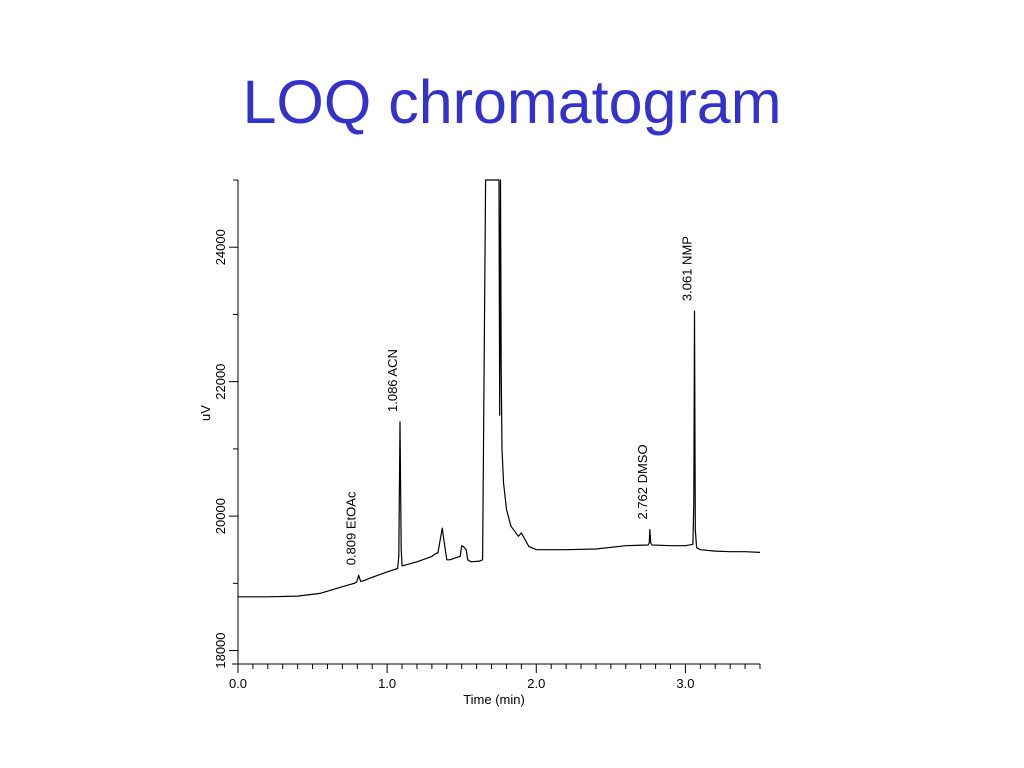  Describe the element at coordinates (494, 699) in the screenshot. I see `x-axis-title: Time (min)` at that location.